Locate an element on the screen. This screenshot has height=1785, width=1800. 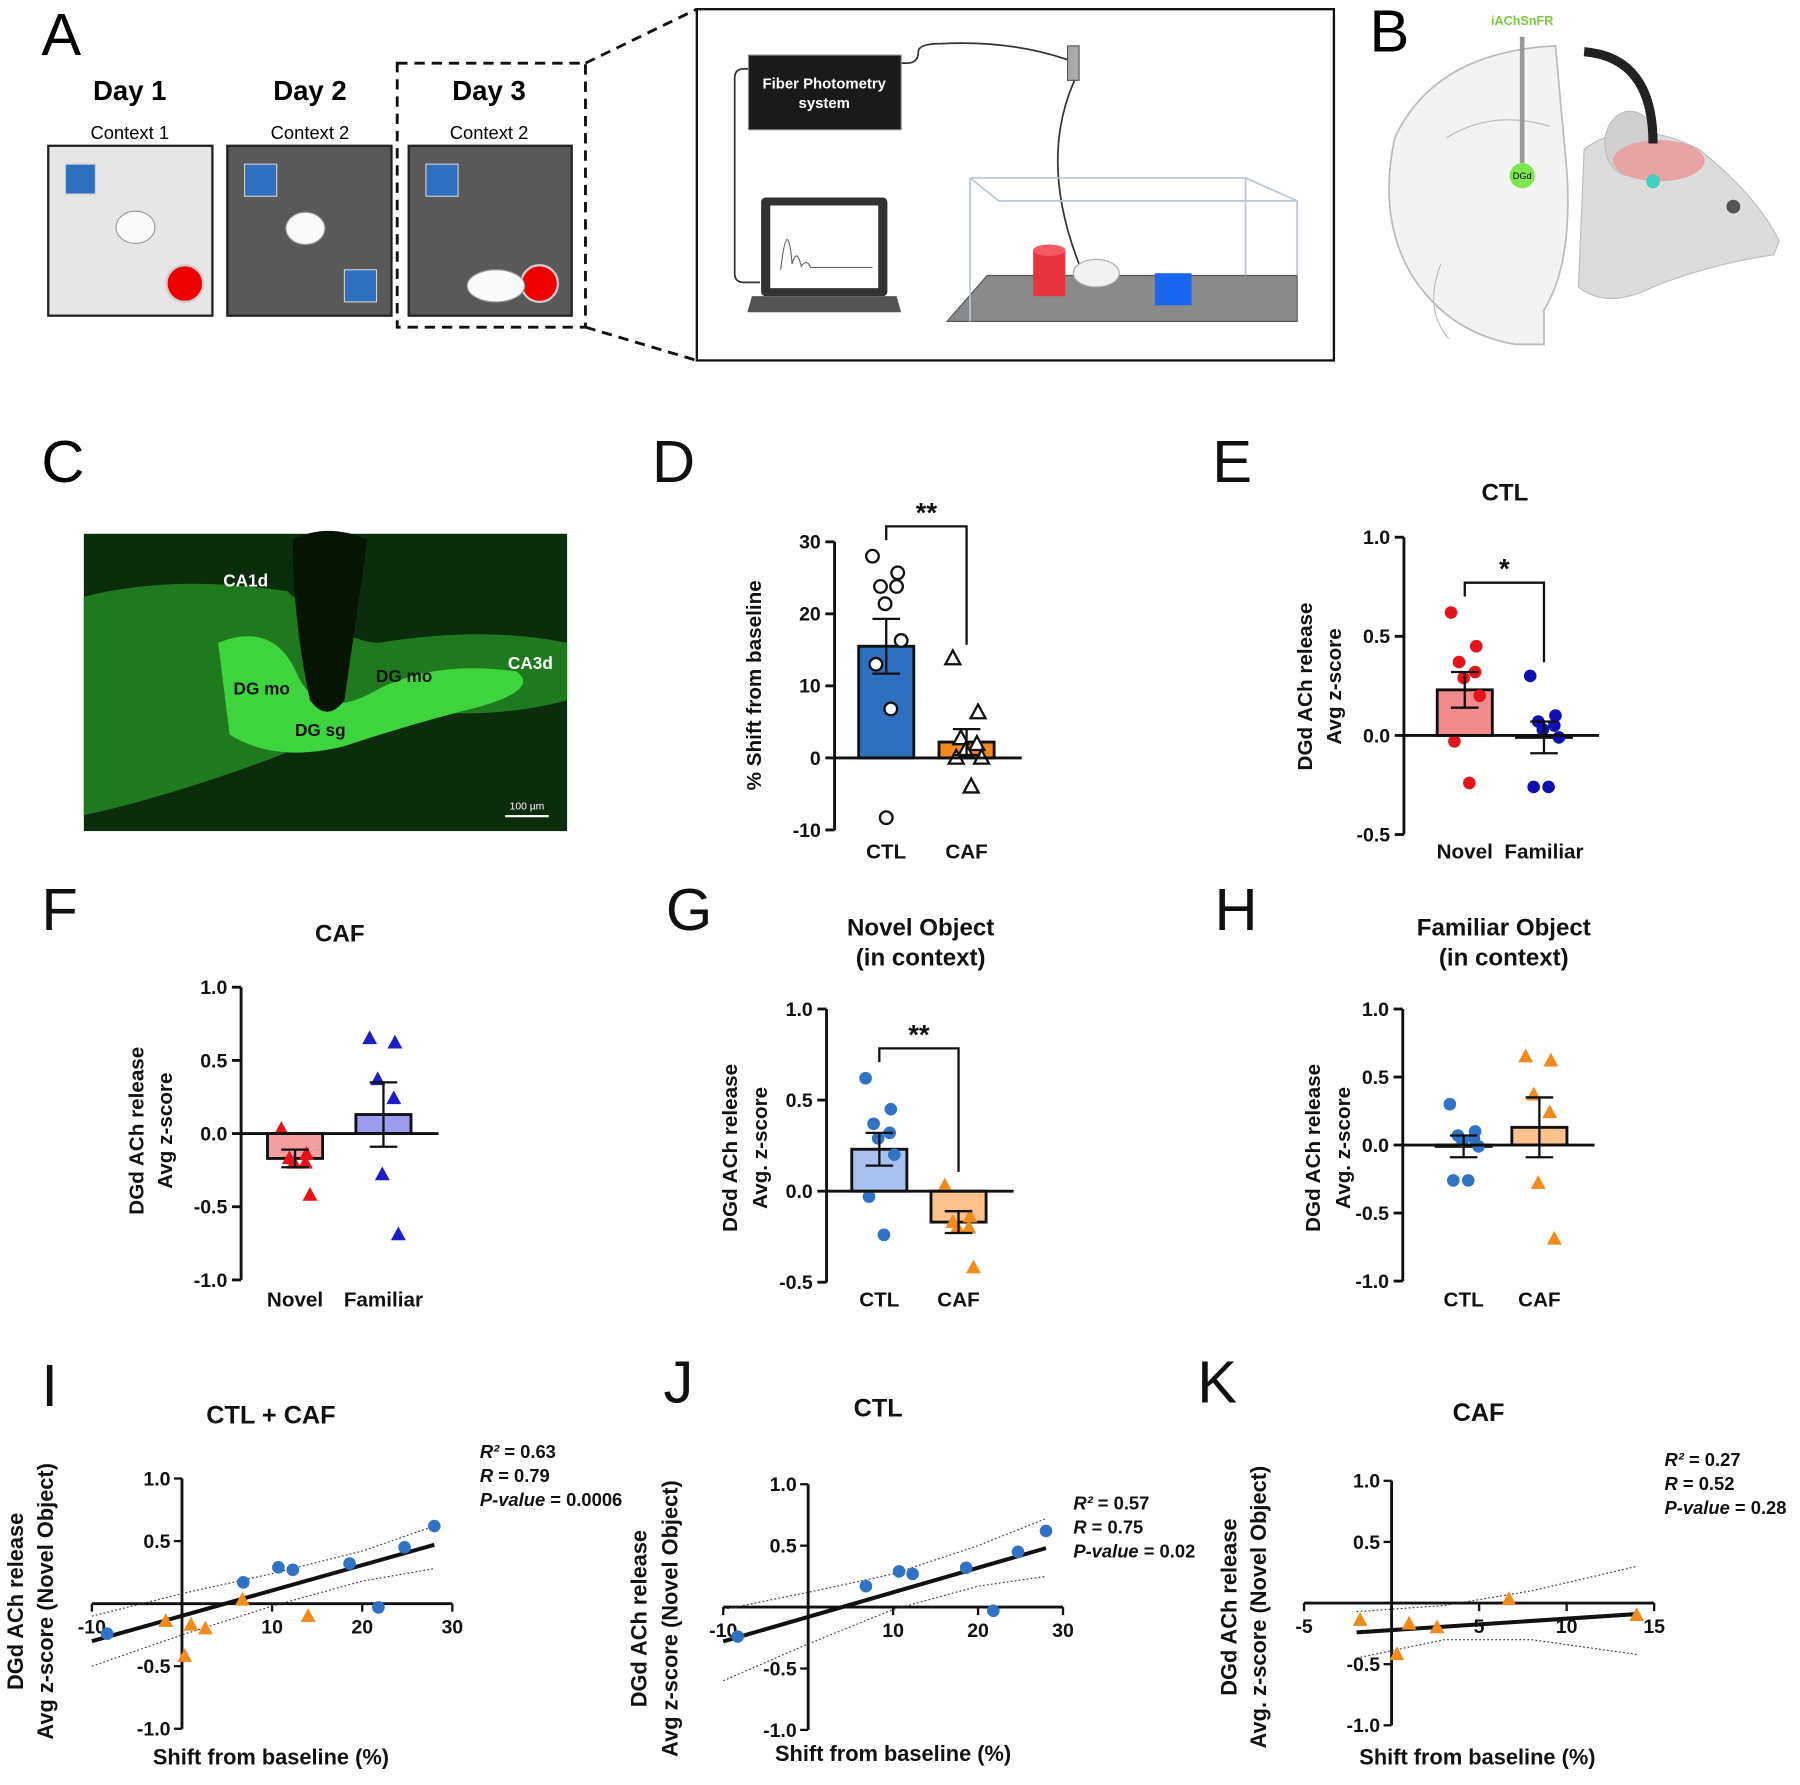
stat-line: P-value = 0.0006 is located at coordinates (551, 1499).